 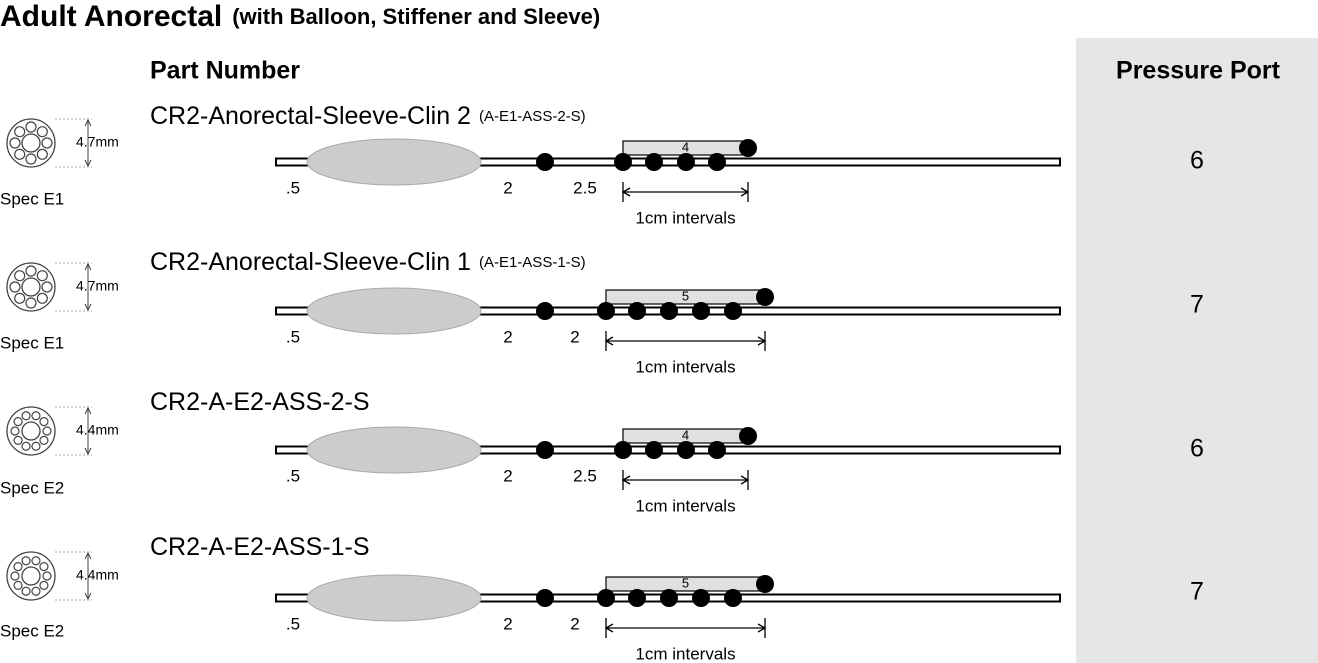 I want to click on part-number-text: CR2-A-E2-ASS-2-S, so click(x=260, y=402).